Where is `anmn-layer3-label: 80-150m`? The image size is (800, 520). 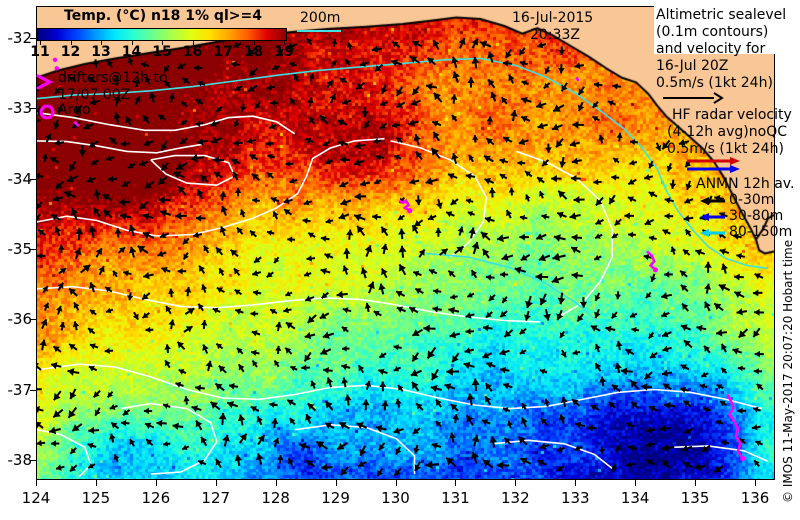 anmn-layer3-label: 80-150m is located at coordinates (761, 232).